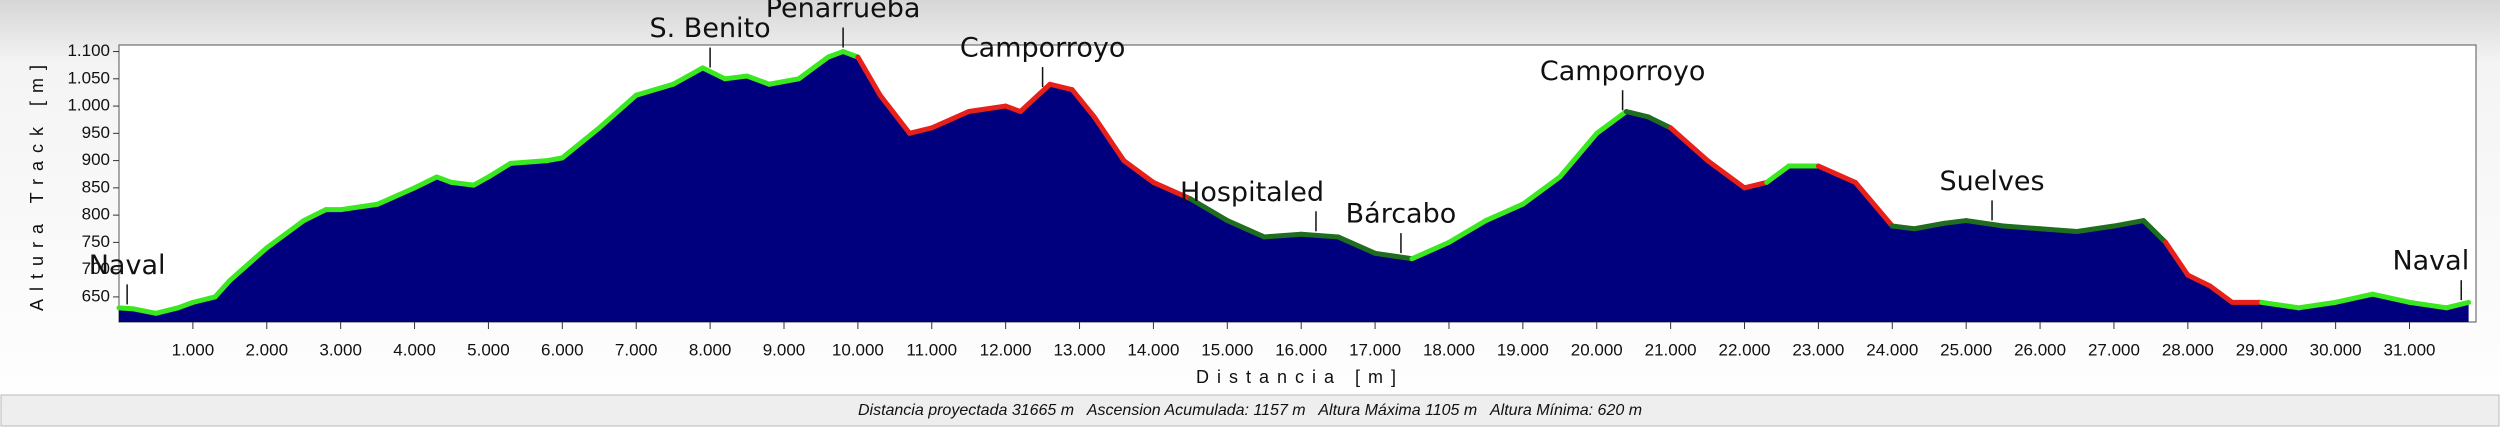 This screenshot has width=2500, height=427. Describe the element at coordinates (414, 349) in the screenshot. I see `x-tick-label: 4.000` at that location.